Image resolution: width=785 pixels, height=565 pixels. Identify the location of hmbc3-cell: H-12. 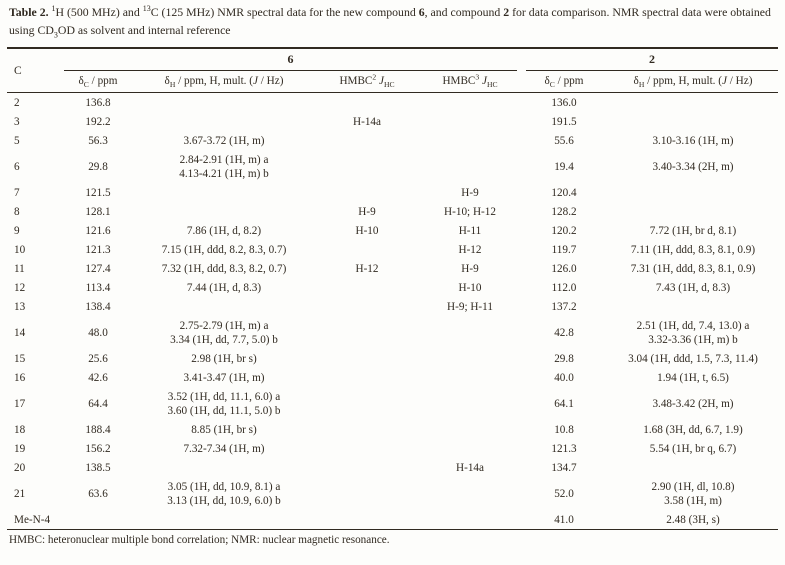
(470, 249).